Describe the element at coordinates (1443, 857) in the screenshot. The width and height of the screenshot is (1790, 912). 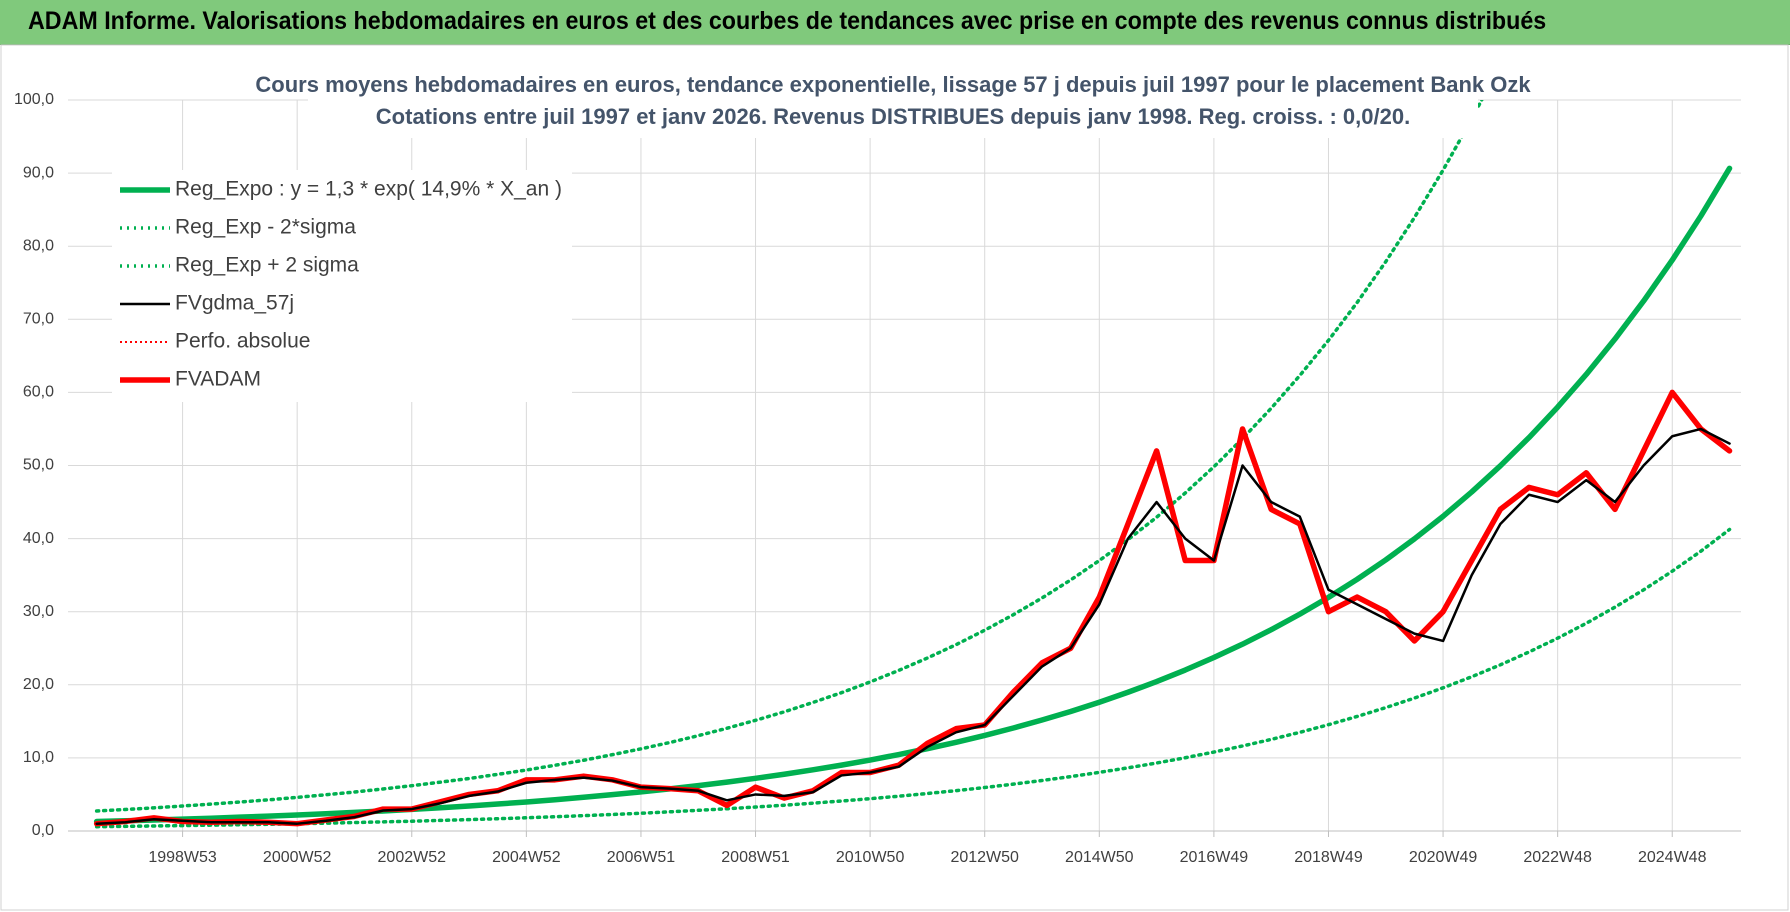
I see `x-tick-label: 2020W49` at that location.